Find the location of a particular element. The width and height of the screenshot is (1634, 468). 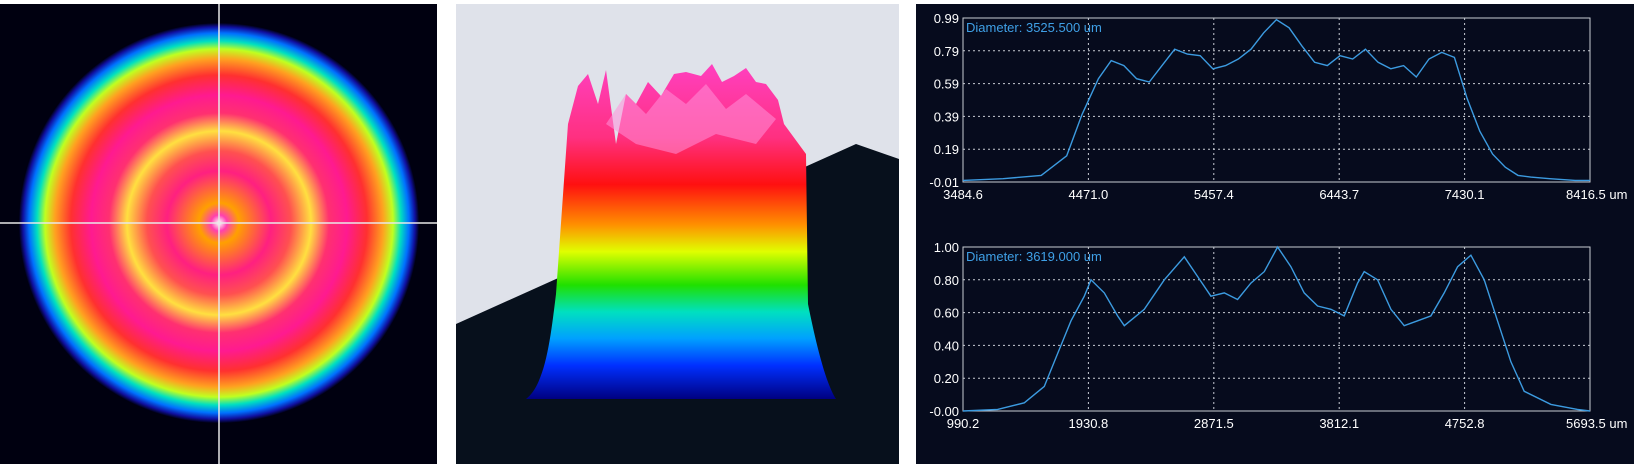

y-tick-label: 0.60 is located at coordinates (946, 313).